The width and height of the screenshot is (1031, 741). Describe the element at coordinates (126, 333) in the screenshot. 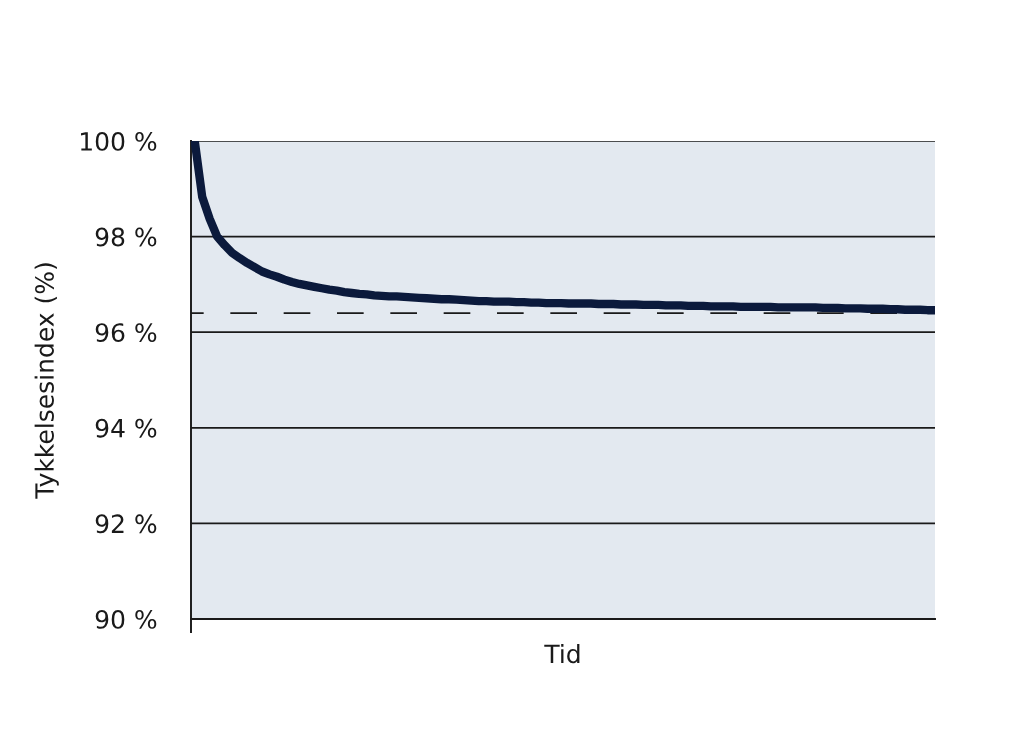

I see `y-tick-label: 96 %` at that location.